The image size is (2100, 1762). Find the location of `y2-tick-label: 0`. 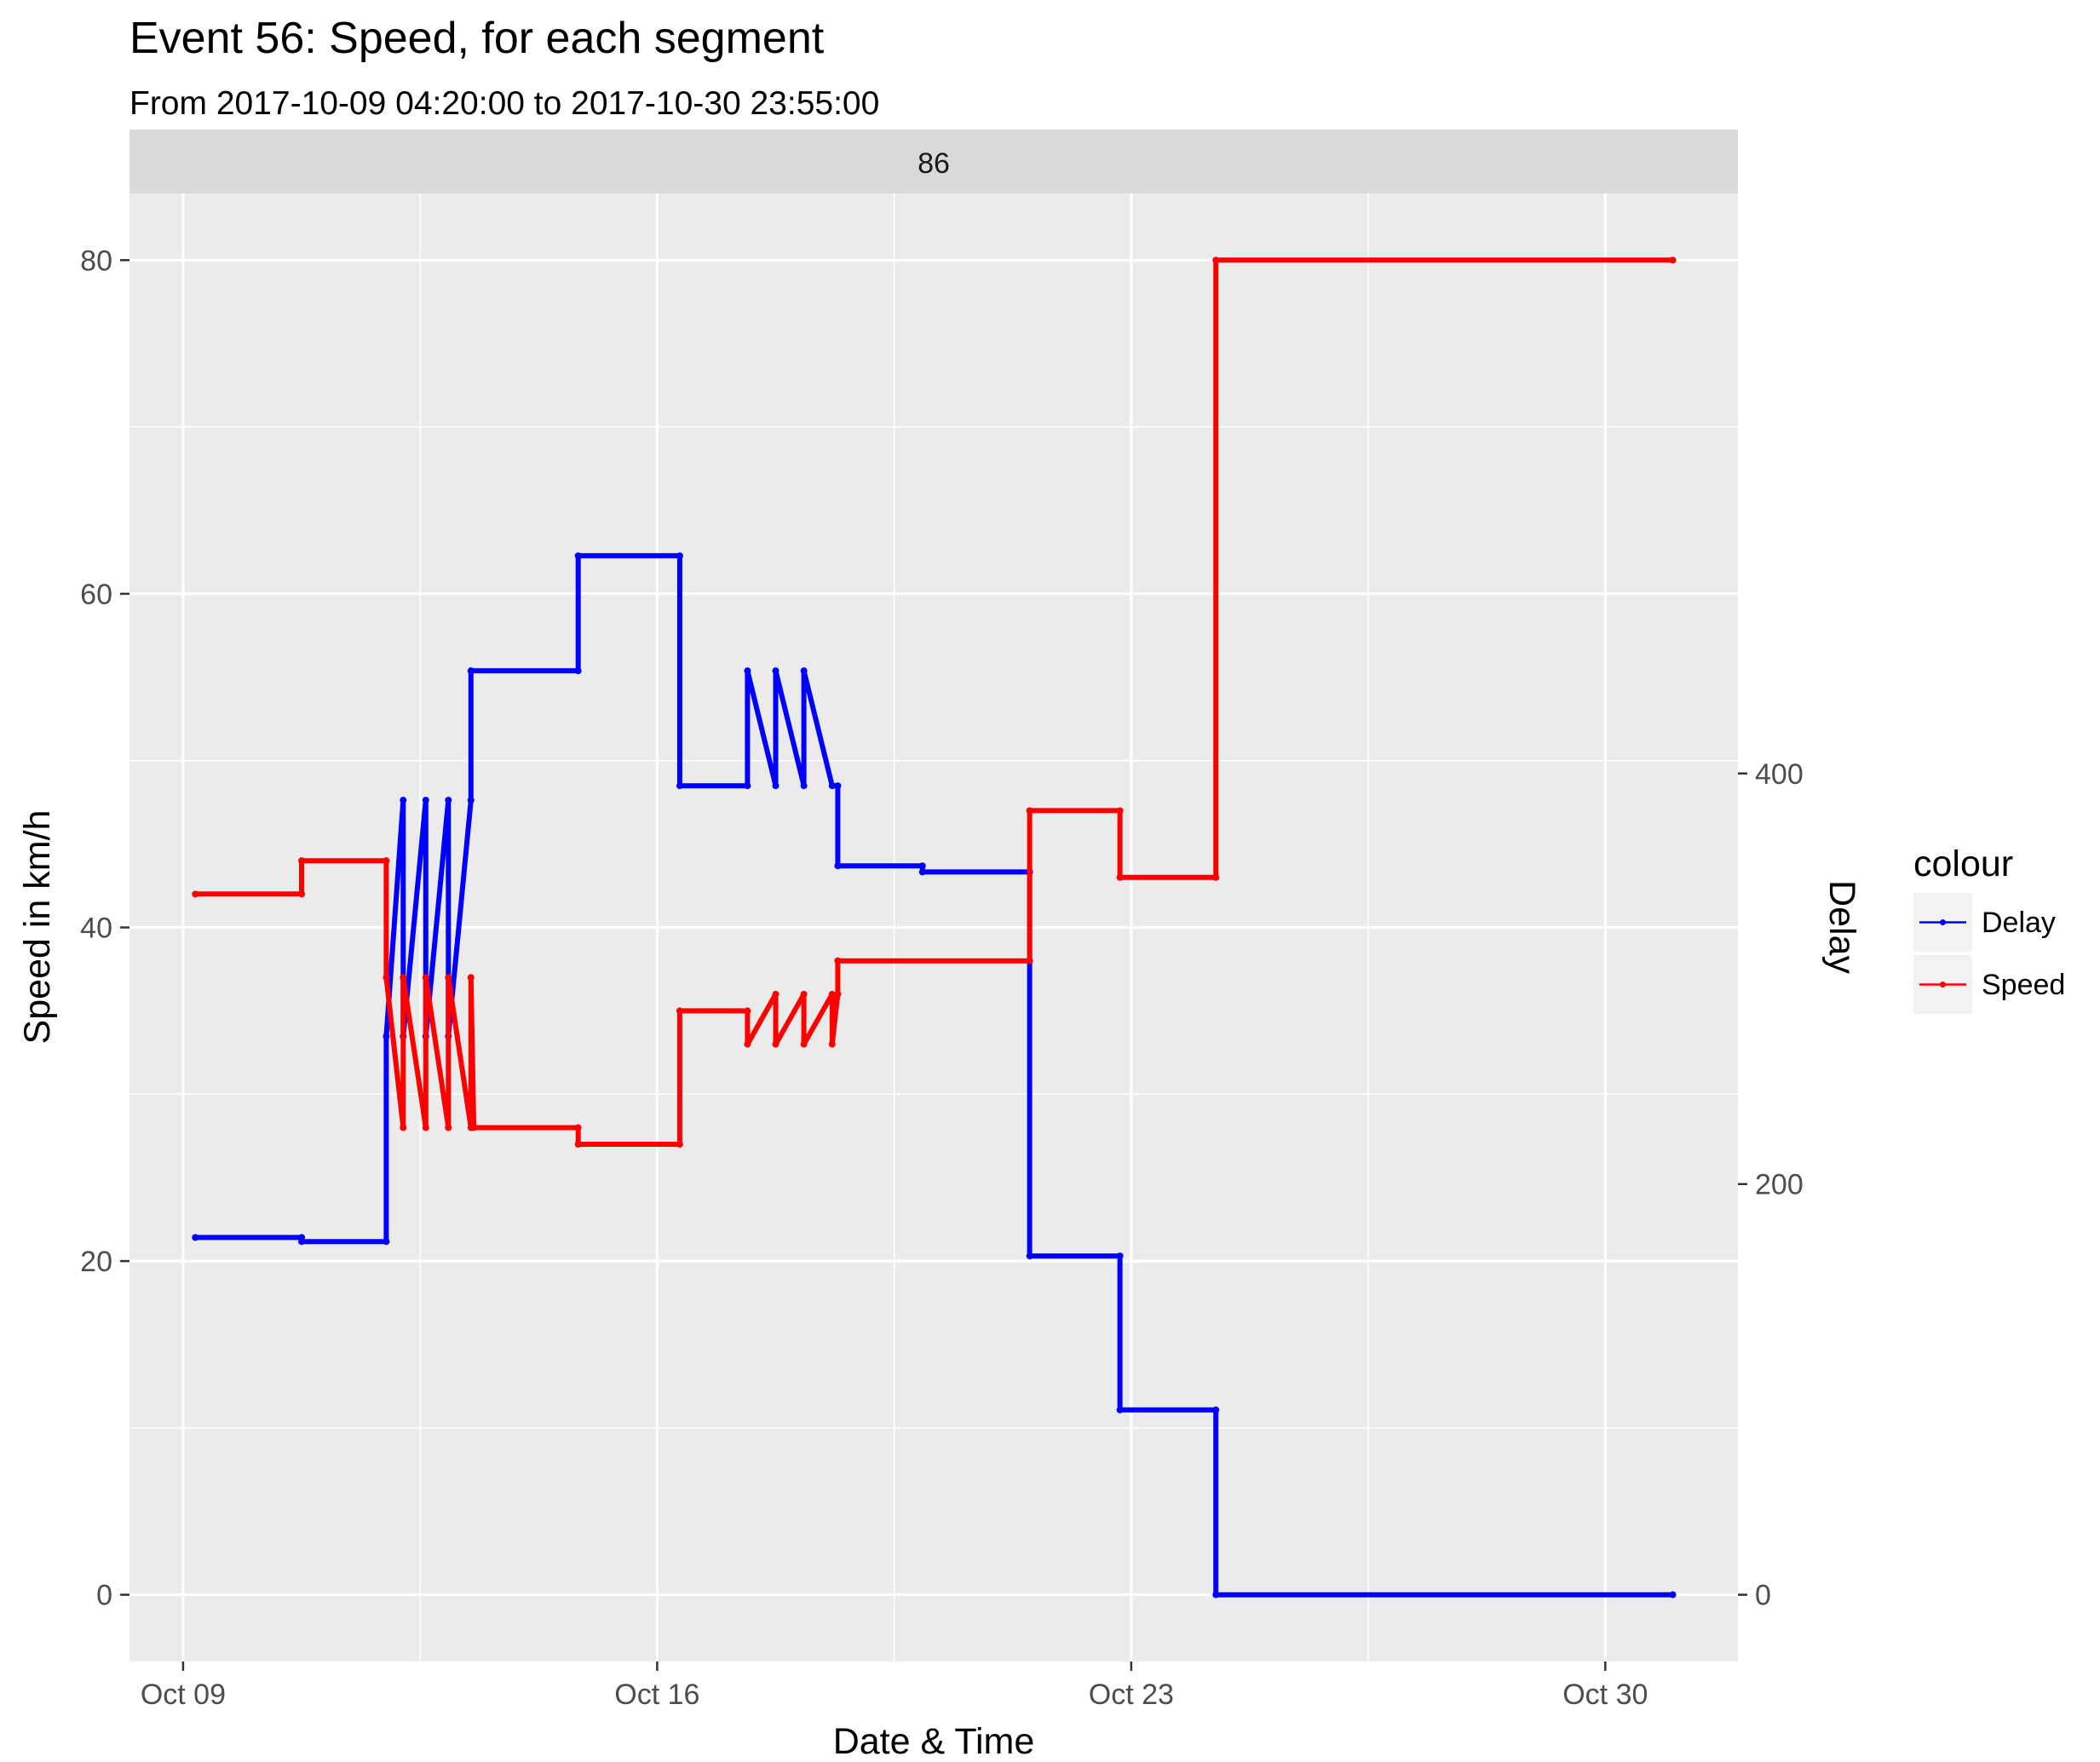

y2-tick-label: 0 is located at coordinates (1763, 1596).